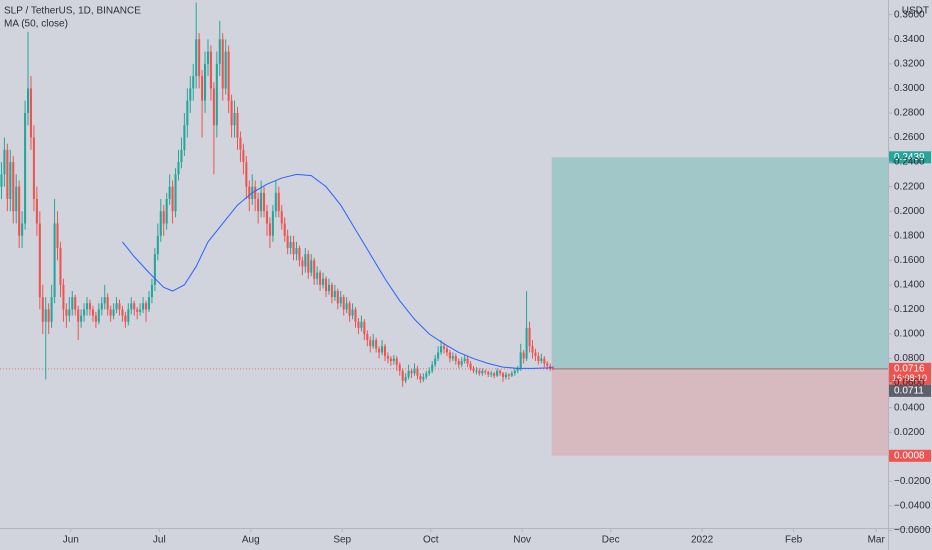 Image resolution: width=932 pixels, height=550 pixels. I want to click on last-price-label: 0.0716, so click(909, 369).